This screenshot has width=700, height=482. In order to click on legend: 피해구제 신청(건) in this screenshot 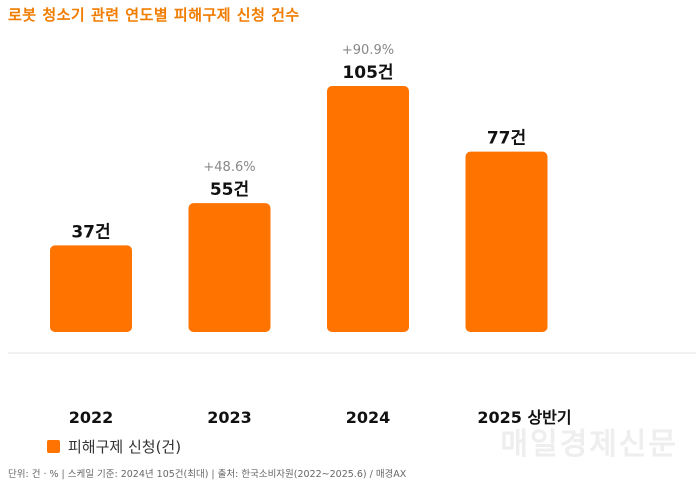, I will do `click(114, 446)`.